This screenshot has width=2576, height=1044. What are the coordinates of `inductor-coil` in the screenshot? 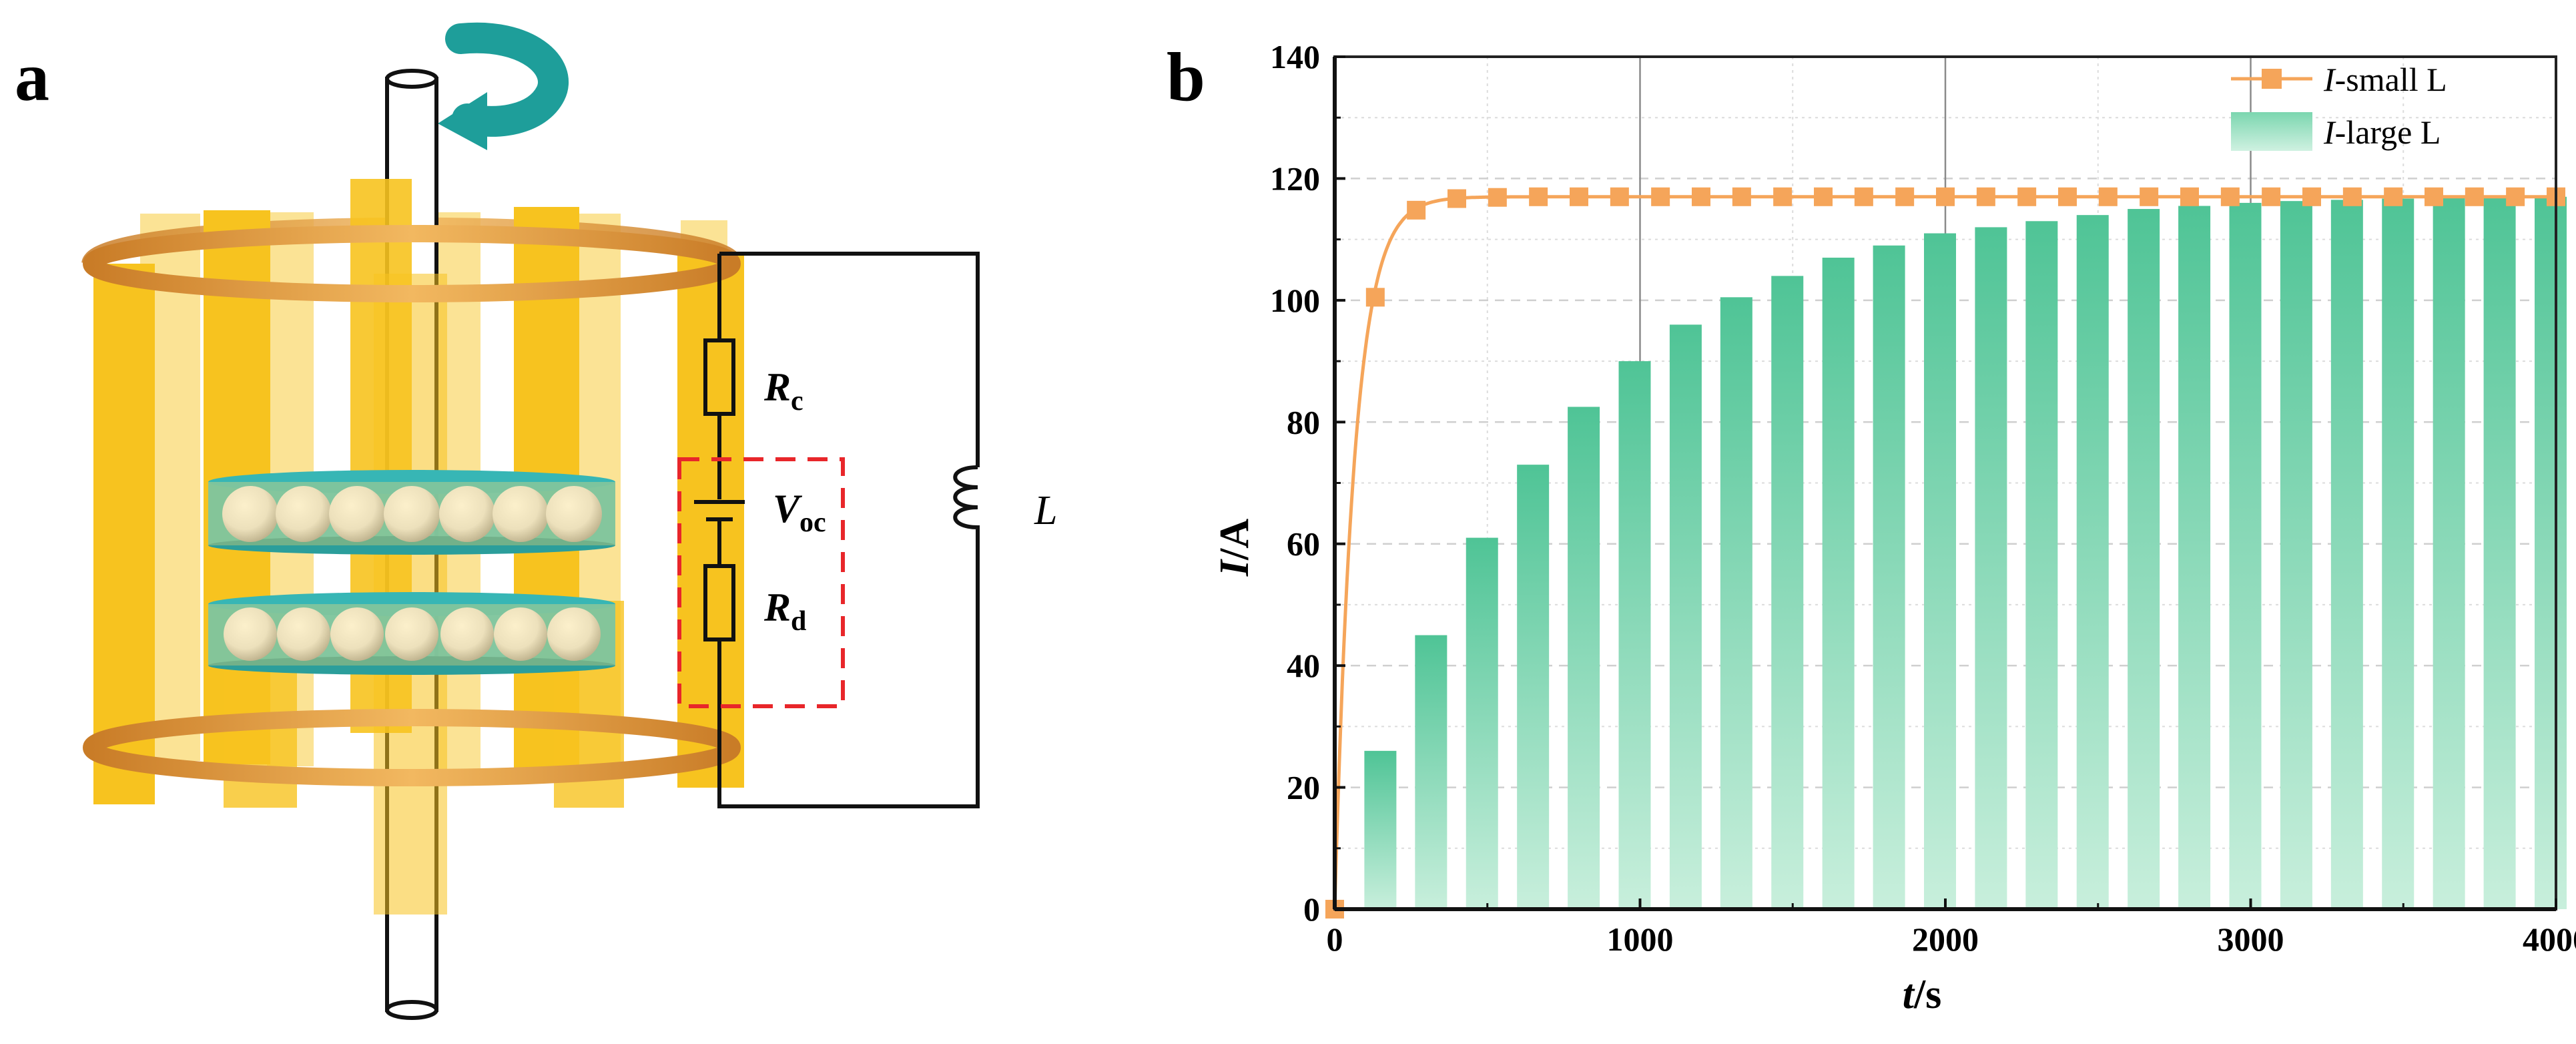 It's located at (966, 499).